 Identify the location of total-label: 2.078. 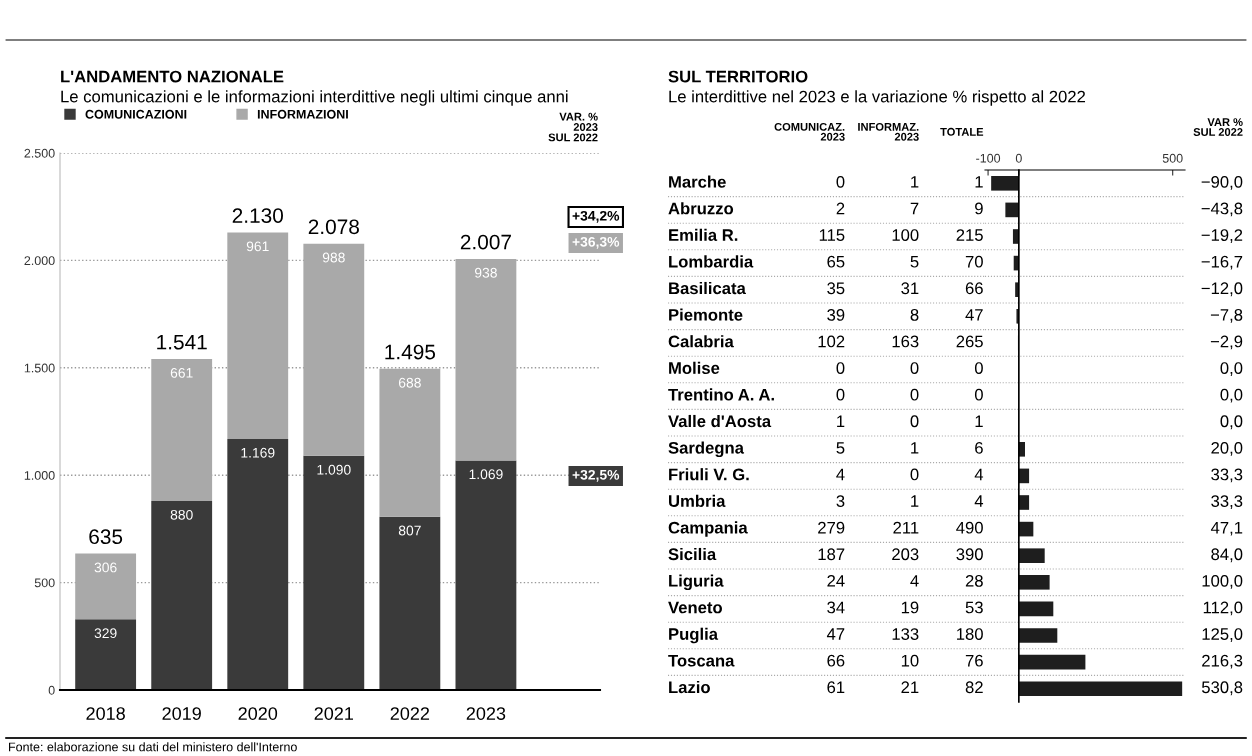
(333, 227).